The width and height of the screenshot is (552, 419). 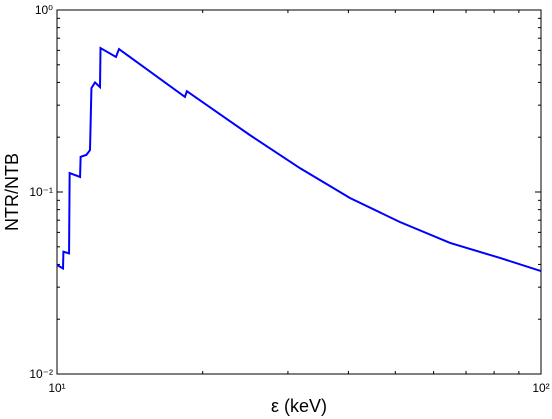 I want to click on x-tick-label: 10², so click(x=540, y=388).